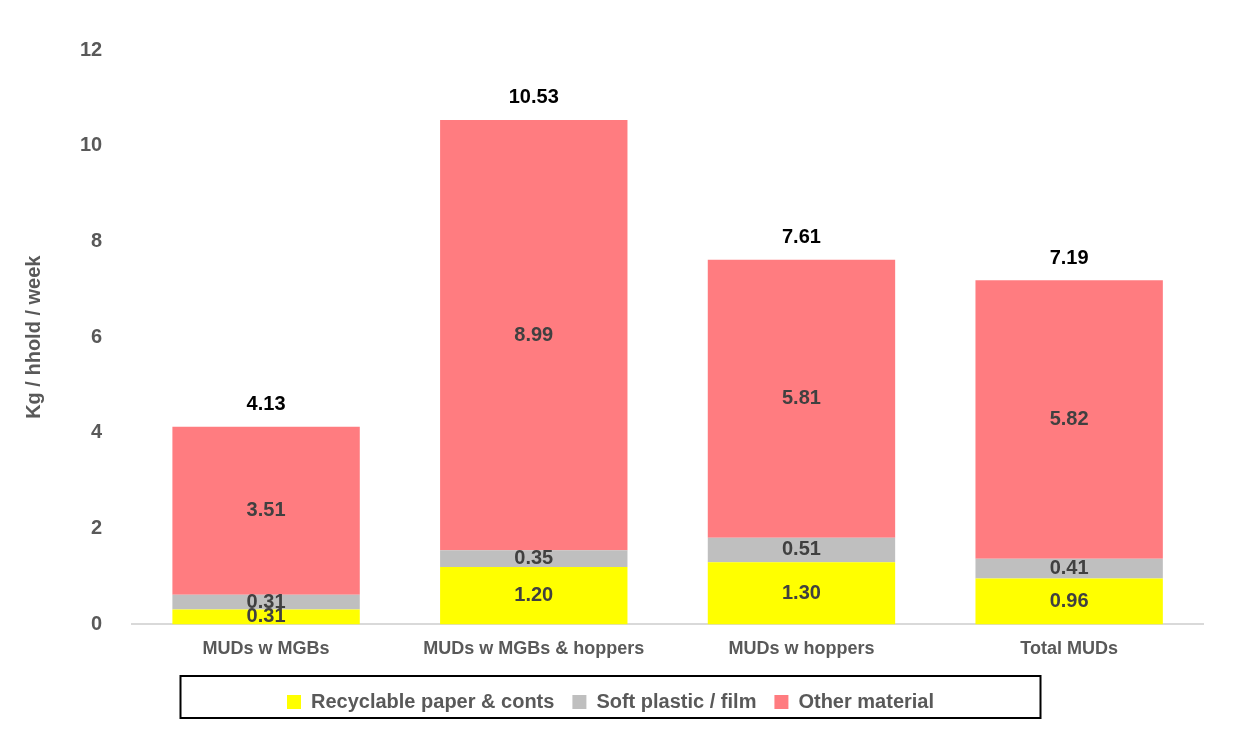 The height and width of the screenshot is (736, 1241). Describe the element at coordinates (801, 648) in the screenshot. I see `x-tick-label: MUDs w hoppers` at that location.